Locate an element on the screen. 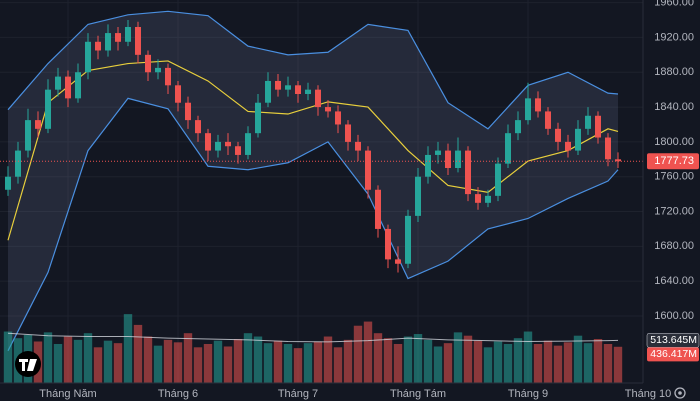  gear is located at coordinates (680, 393).